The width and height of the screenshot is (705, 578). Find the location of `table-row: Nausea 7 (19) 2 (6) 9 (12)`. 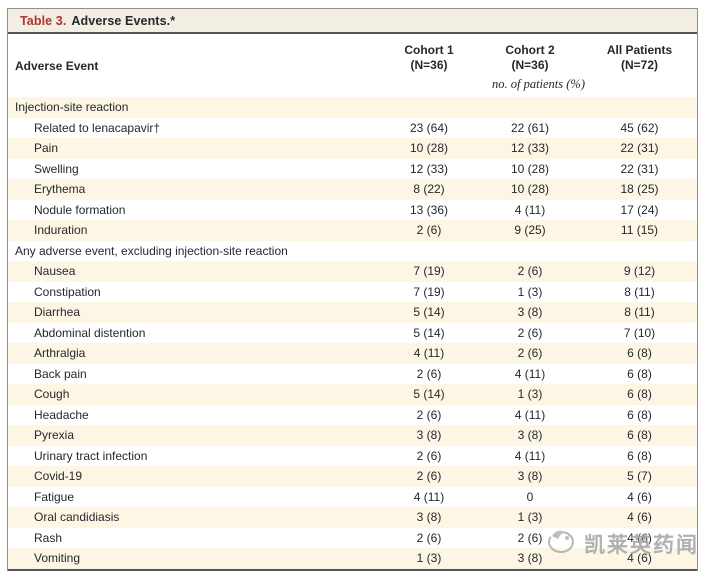

table-row: Nausea 7 (19) 2 (6) 9 (12) is located at coordinates (352, 271).